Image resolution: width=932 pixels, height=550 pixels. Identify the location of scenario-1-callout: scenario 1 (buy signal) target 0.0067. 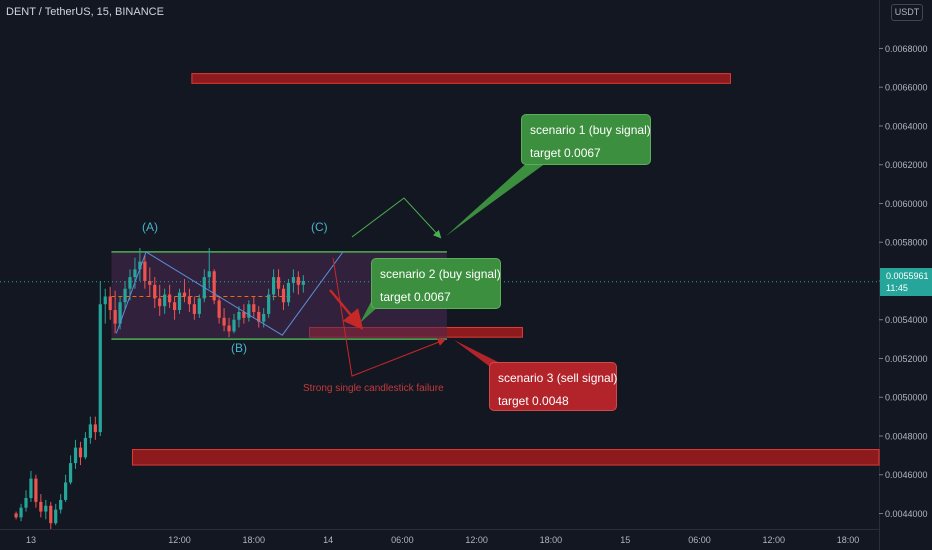
(586, 139).